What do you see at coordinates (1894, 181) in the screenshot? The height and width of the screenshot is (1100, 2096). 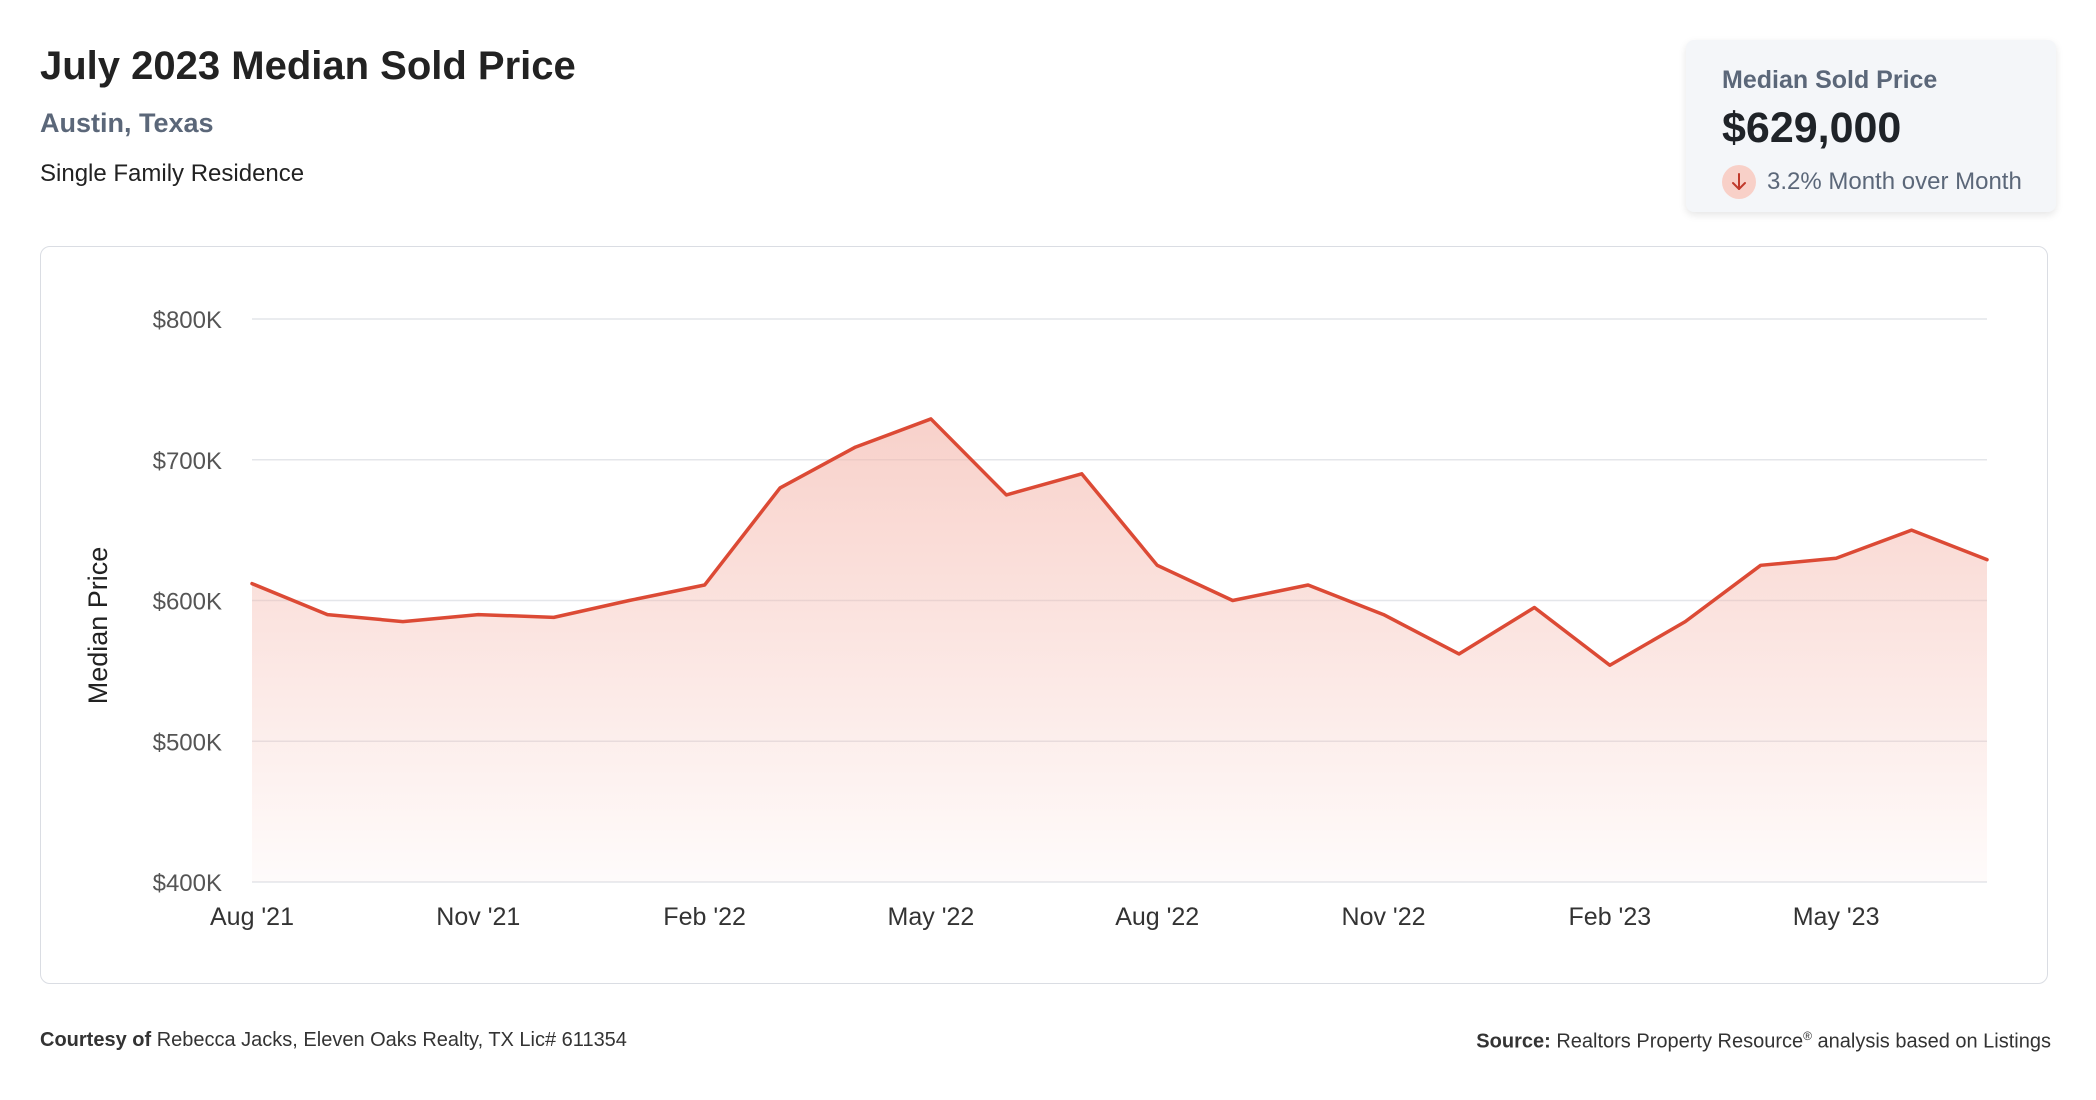 I see `kpi-change-text: 3.2% Month over Month` at bounding box center [1894, 181].